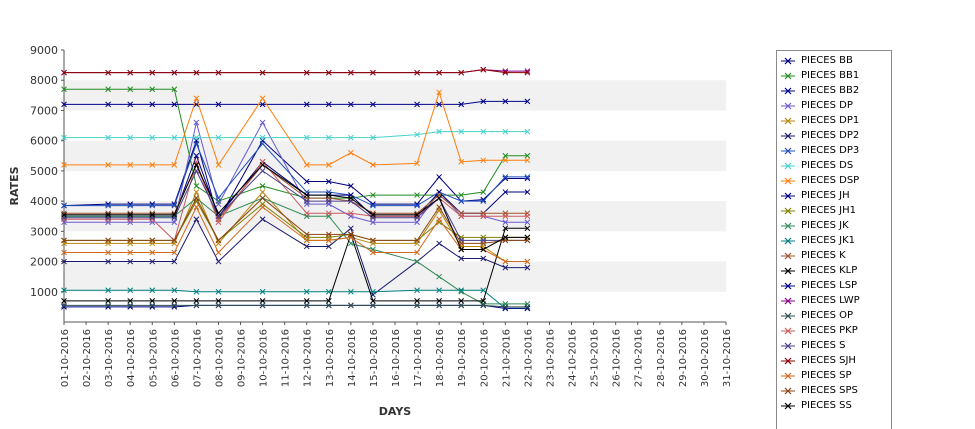  What do you see at coordinates (44, 201) in the screenshot?
I see `y-tick-label: 4000` at bounding box center [44, 201].